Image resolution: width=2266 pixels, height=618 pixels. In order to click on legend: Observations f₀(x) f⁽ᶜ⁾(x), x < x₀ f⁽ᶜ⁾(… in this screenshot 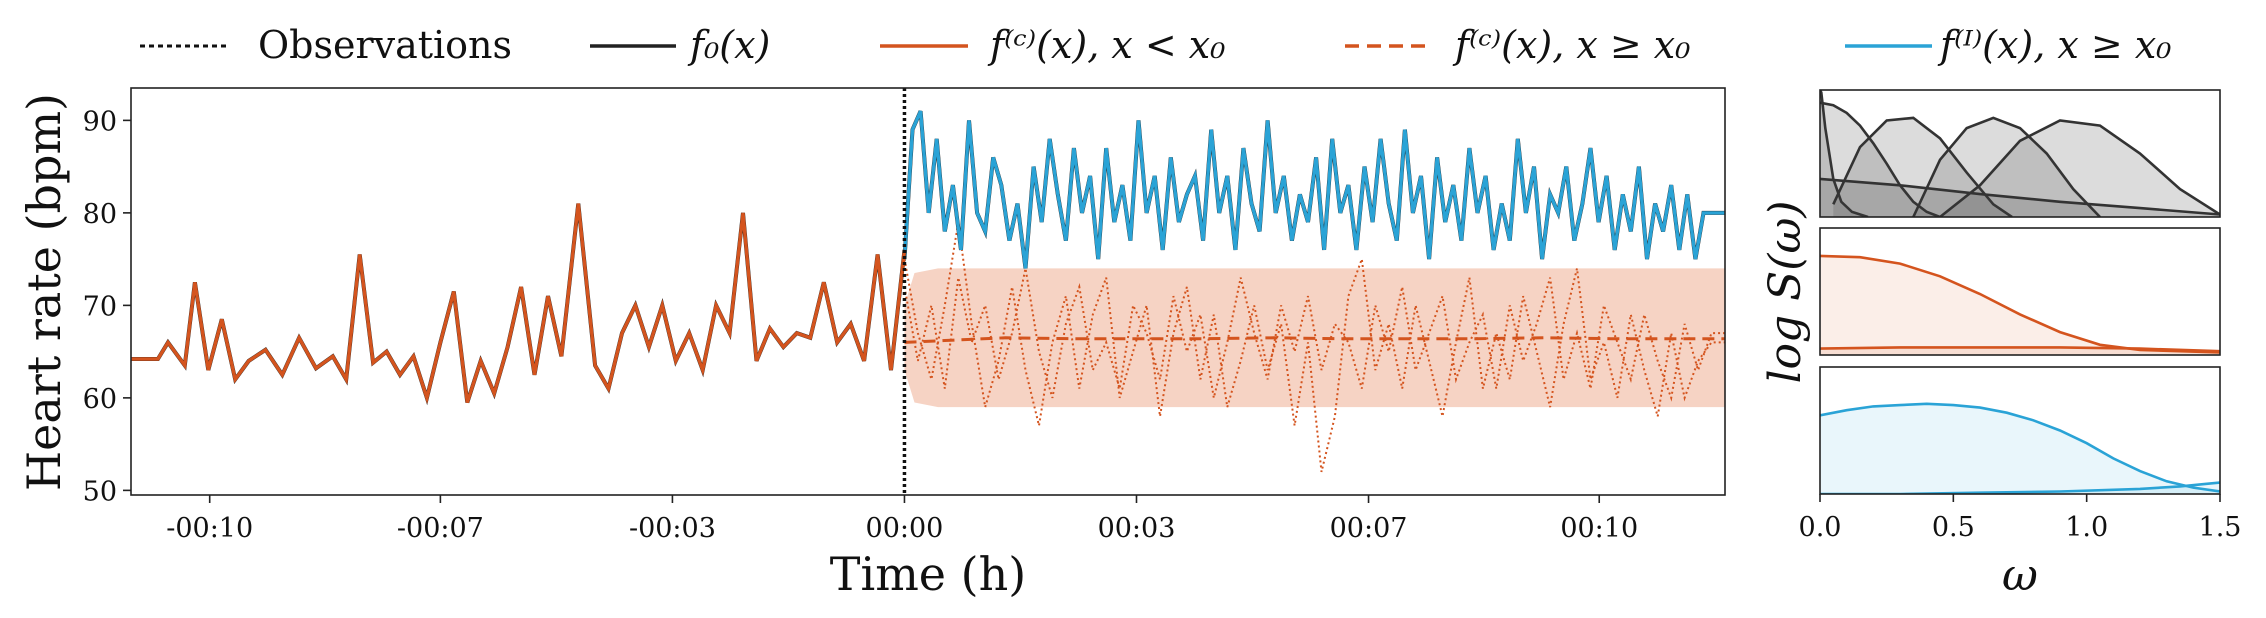, I will do `click(1156, 45)`.